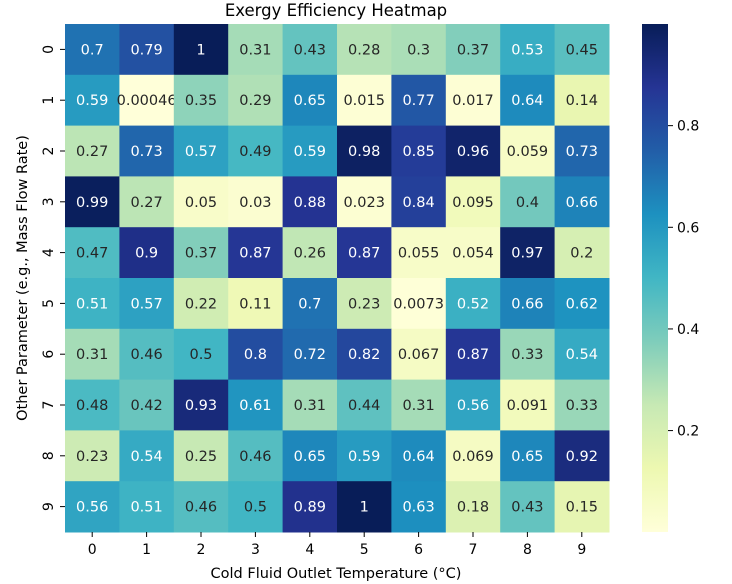  I want to click on heatmap-cell-r1-c9, so click(582, 100).